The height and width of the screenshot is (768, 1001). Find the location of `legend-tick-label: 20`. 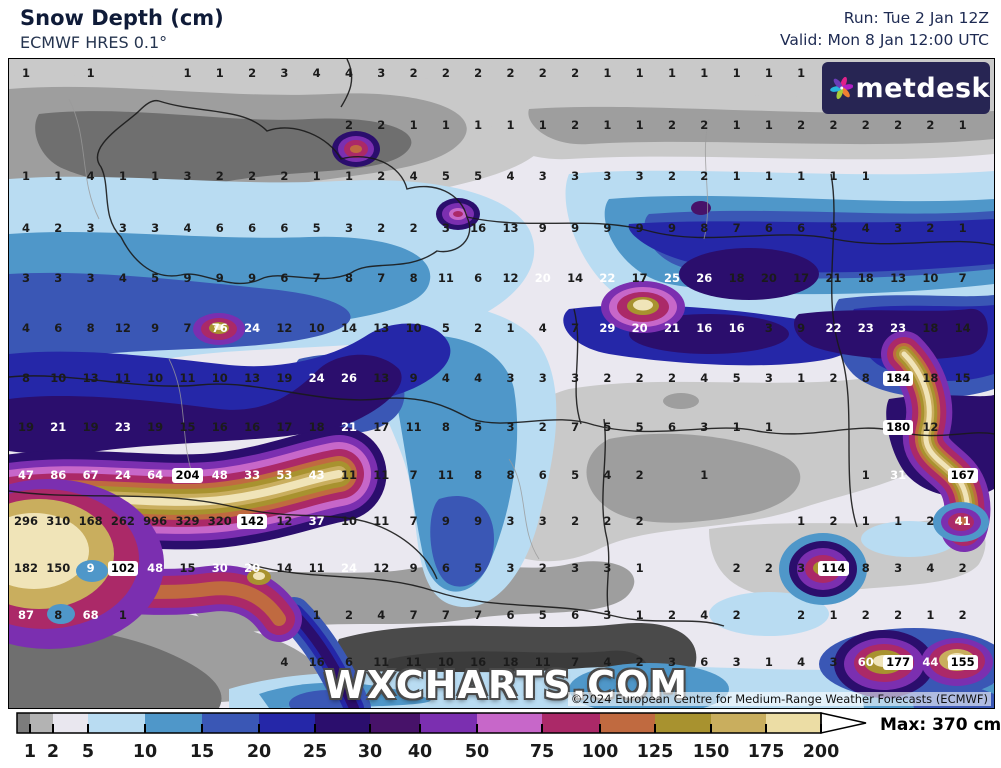

legend-tick-label: 20 is located at coordinates (259, 752).